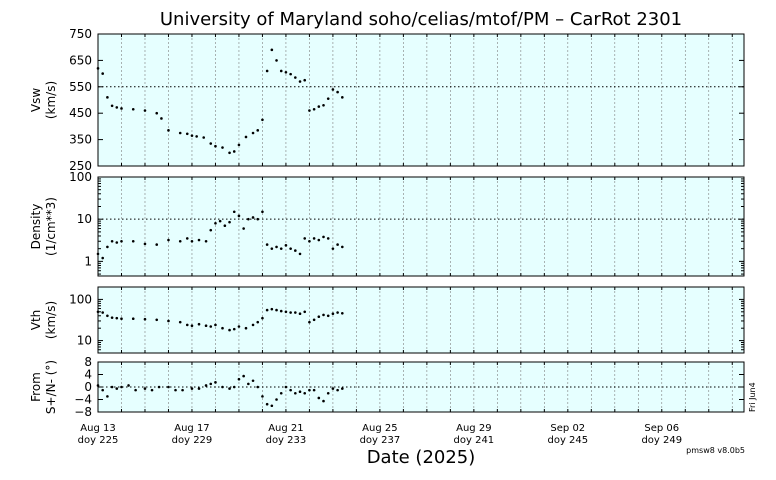 The width and height of the screenshot is (776, 480). What do you see at coordinates (80, 140) in the screenshot?
I see `y-tick-label-vsw: 350` at bounding box center [80, 140].